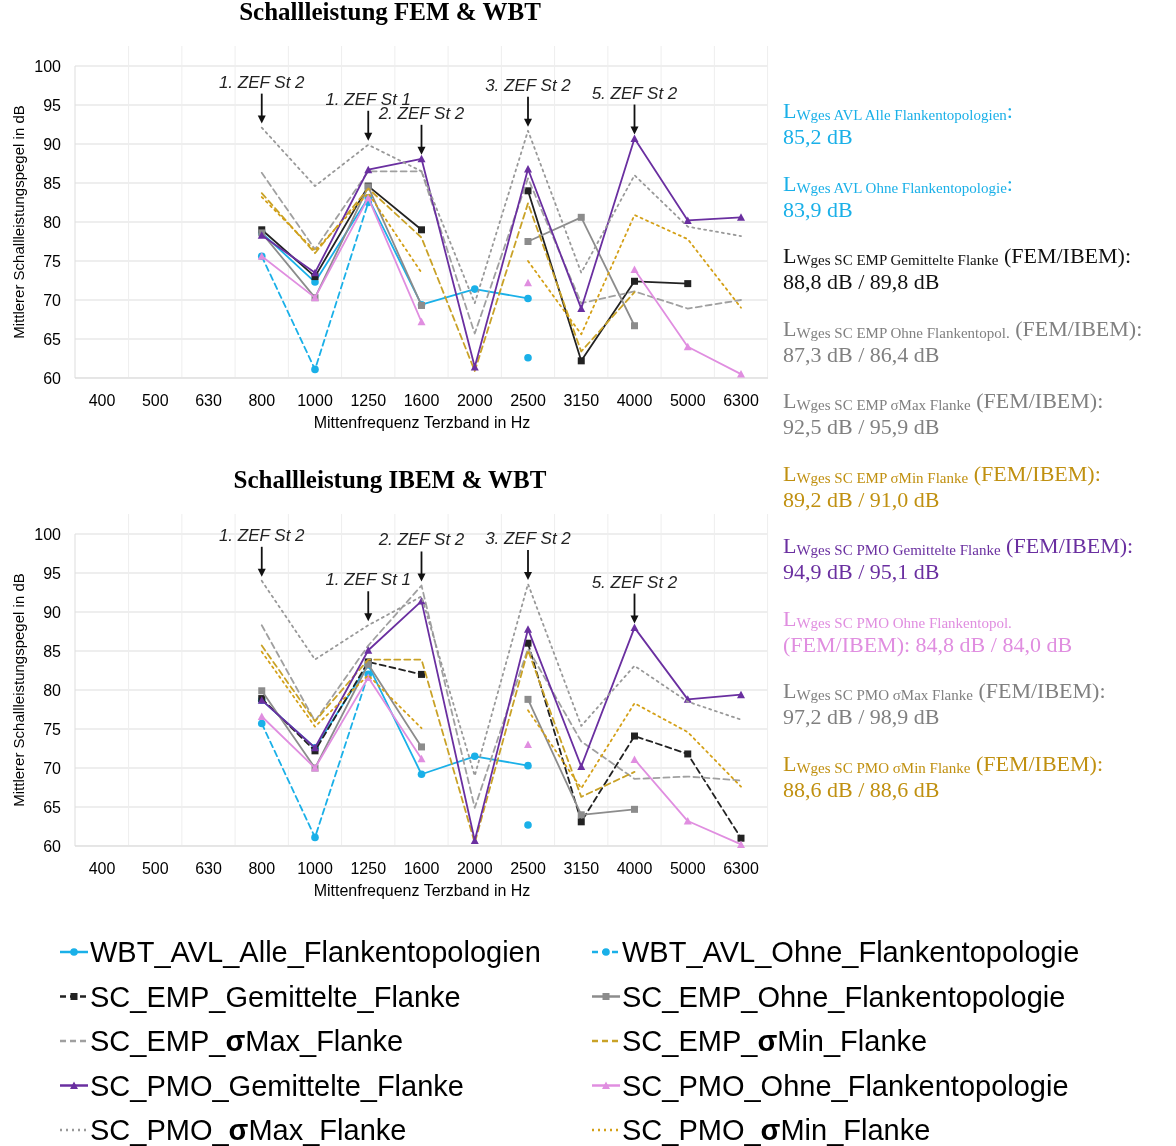  Describe the element at coordinates (845, 1085) in the screenshot. I see `legend-label: SC_PMO_Ohne_Flankentopologie` at that location.